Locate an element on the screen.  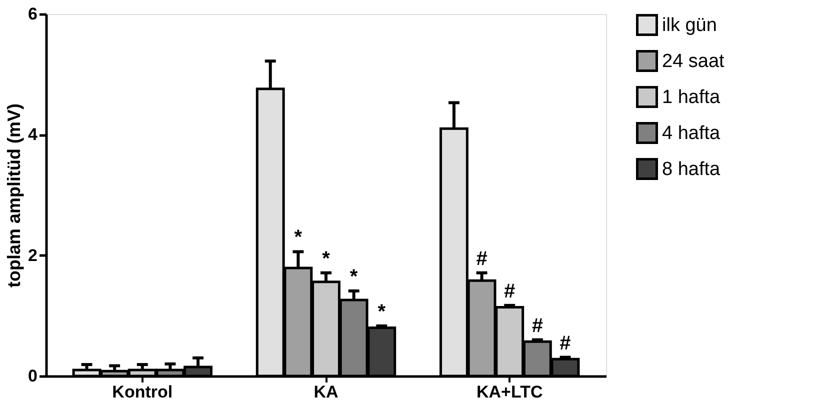
y-tick-label: 6 is located at coordinates (33, 14).